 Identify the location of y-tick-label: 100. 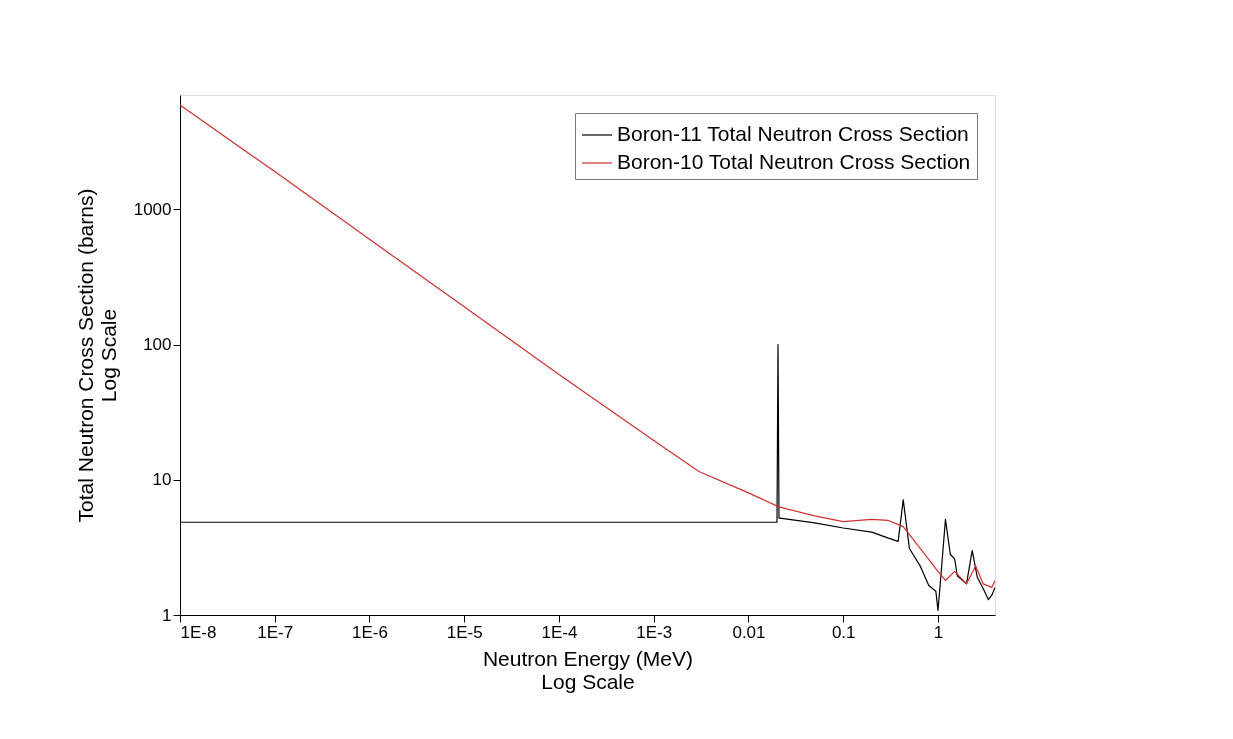
(157, 345).